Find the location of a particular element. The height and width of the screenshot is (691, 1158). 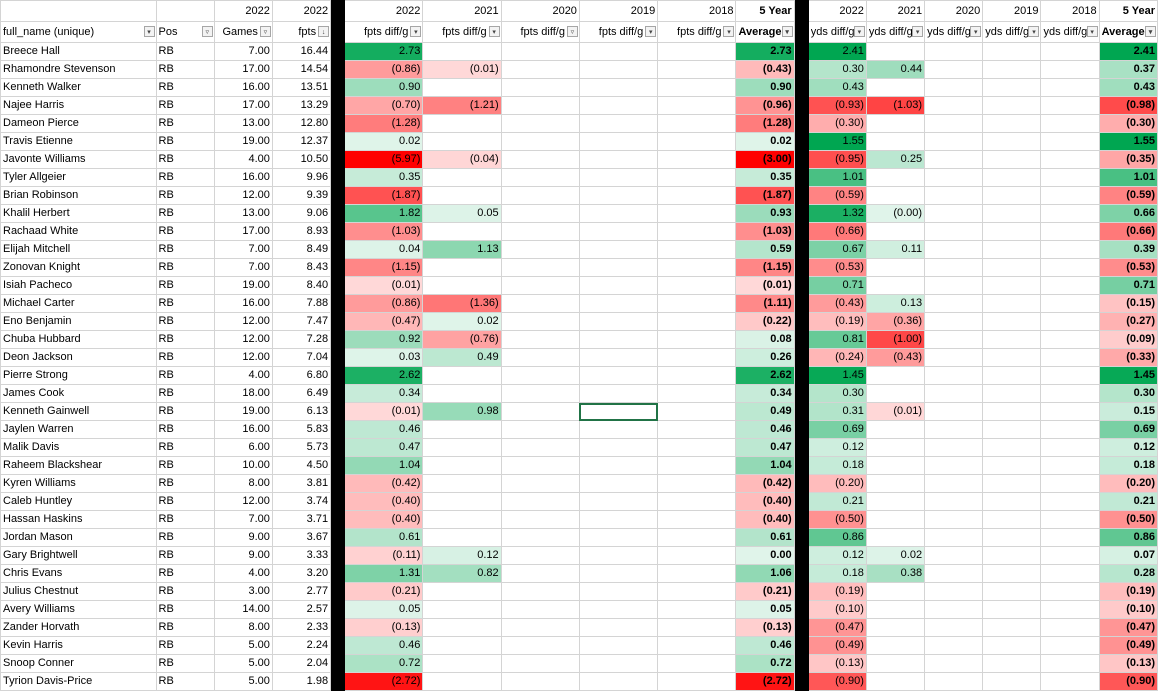

value-cell: (5.97) is located at coordinates (384, 159).